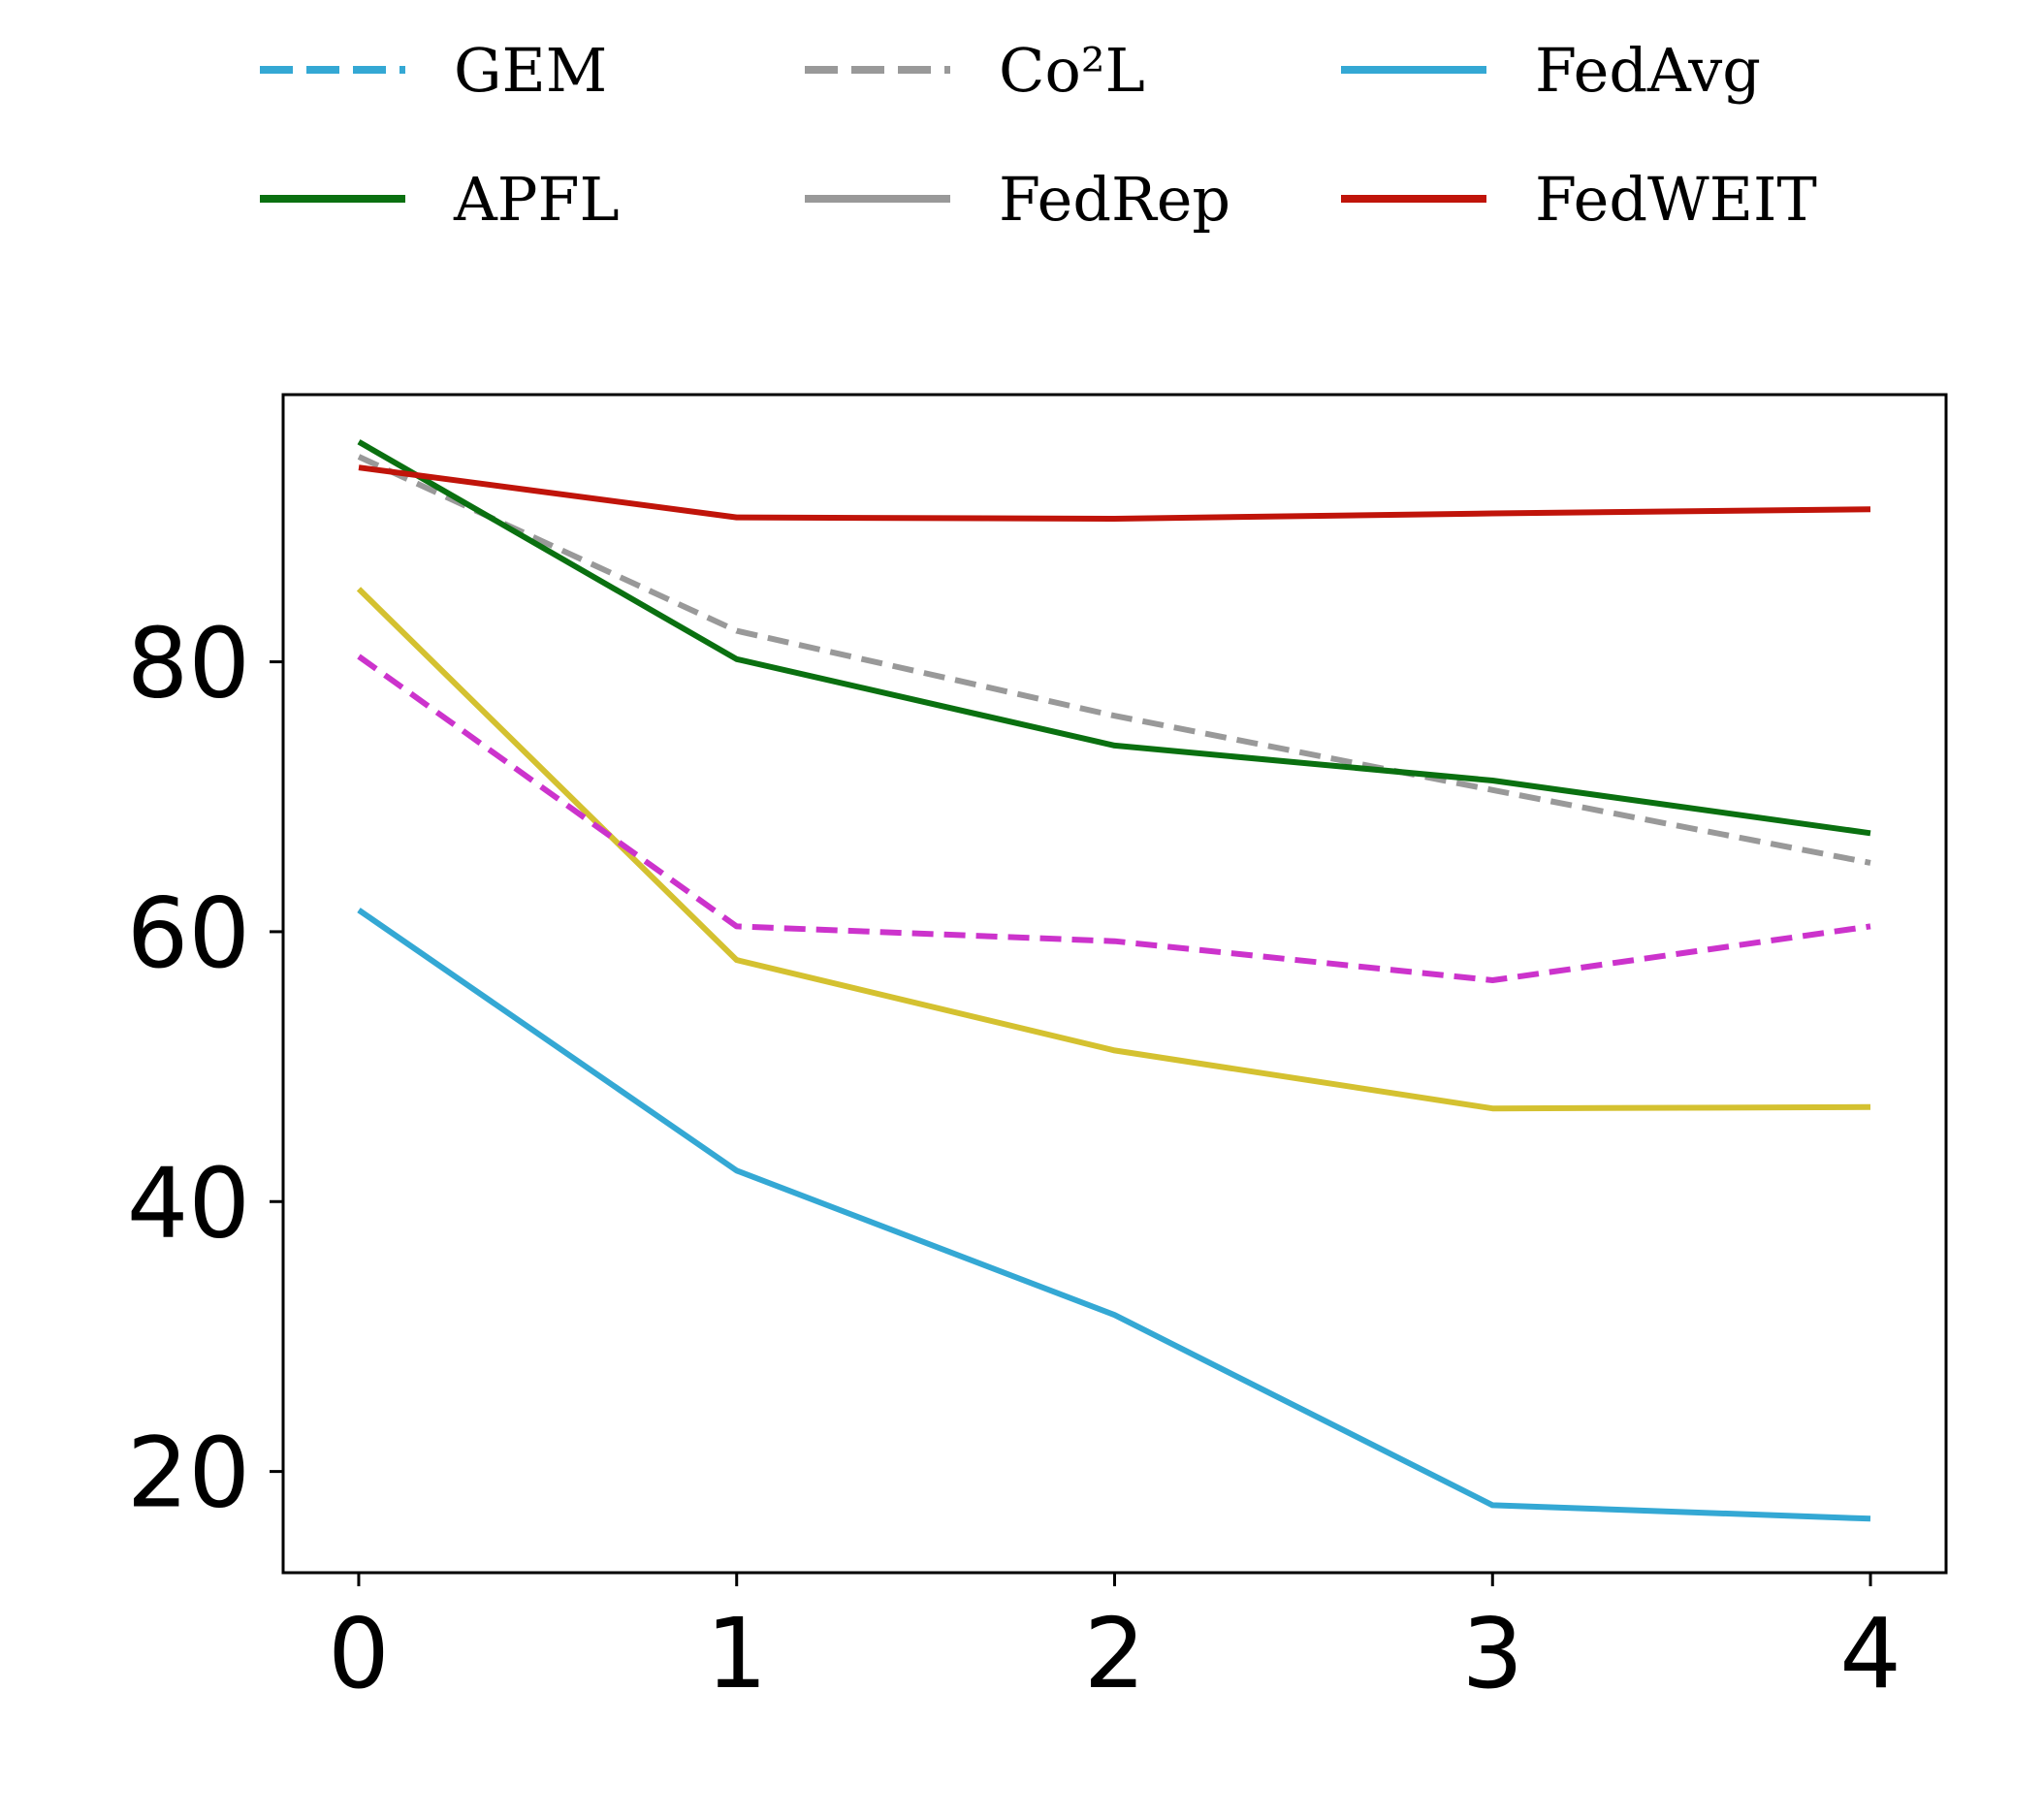  Describe the element at coordinates (188, 1474) in the screenshot. I see `y-tick-label: 20` at that location.